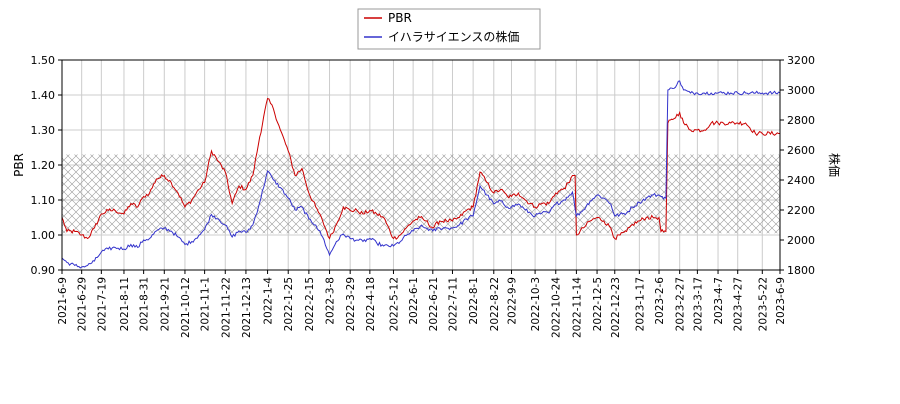 This screenshot has height=404, width=900. What do you see at coordinates (681, 304) in the screenshot?
I see `x-tick-label: 2023-2-27` at bounding box center [681, 304].